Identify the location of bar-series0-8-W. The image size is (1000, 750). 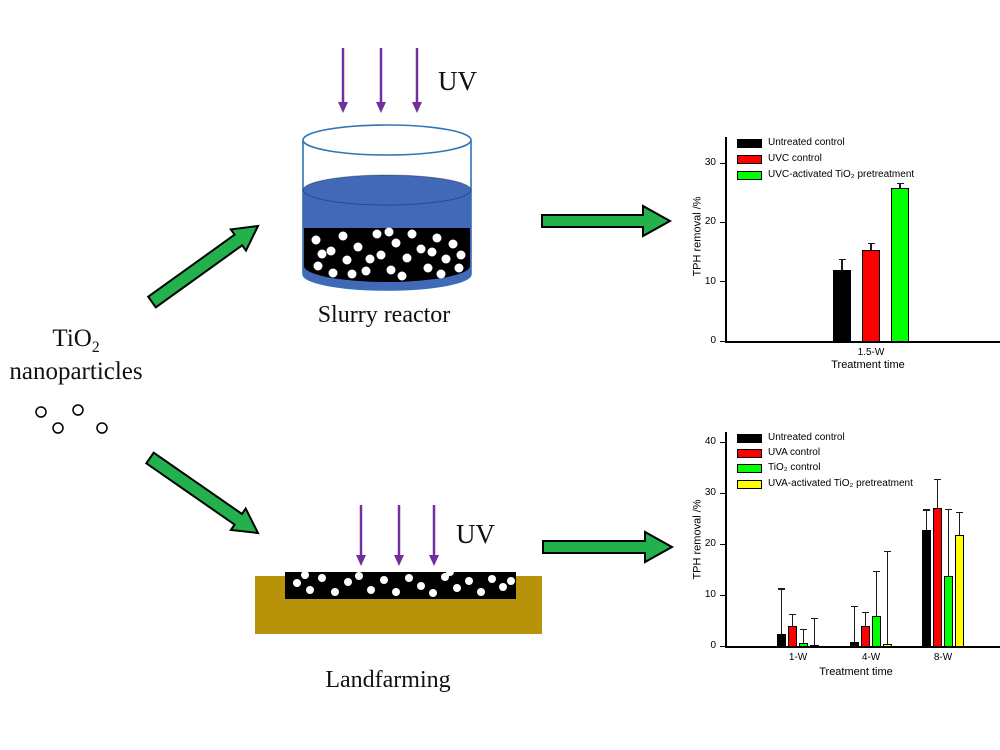
(926, 588).